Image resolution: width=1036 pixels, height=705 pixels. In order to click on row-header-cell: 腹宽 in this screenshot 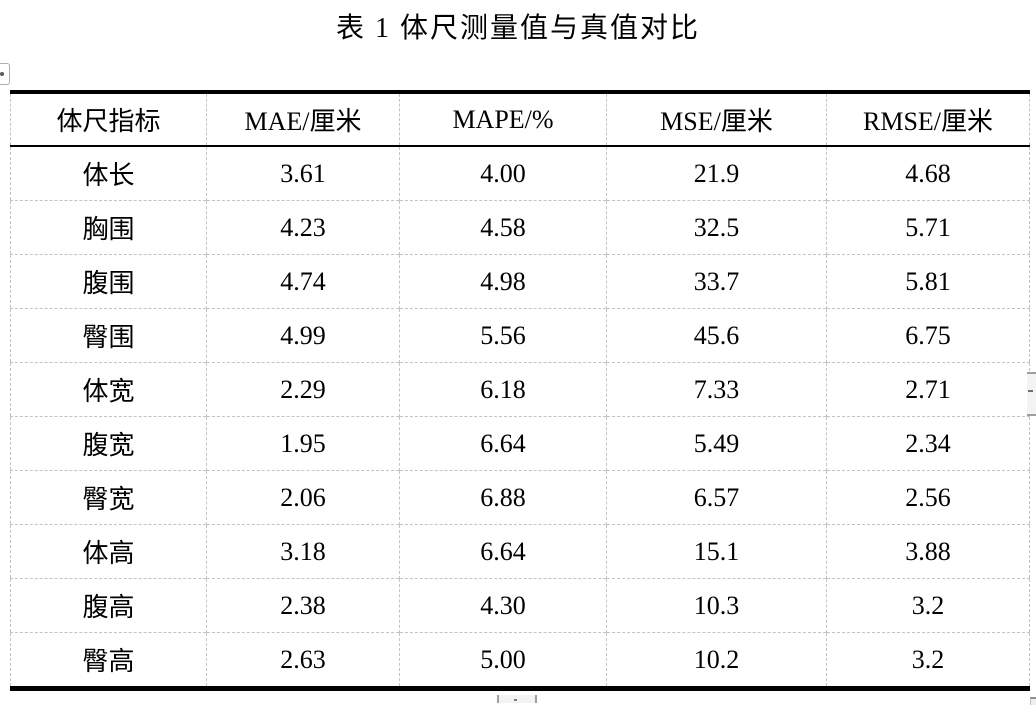, I will do `click(108, 443)`.